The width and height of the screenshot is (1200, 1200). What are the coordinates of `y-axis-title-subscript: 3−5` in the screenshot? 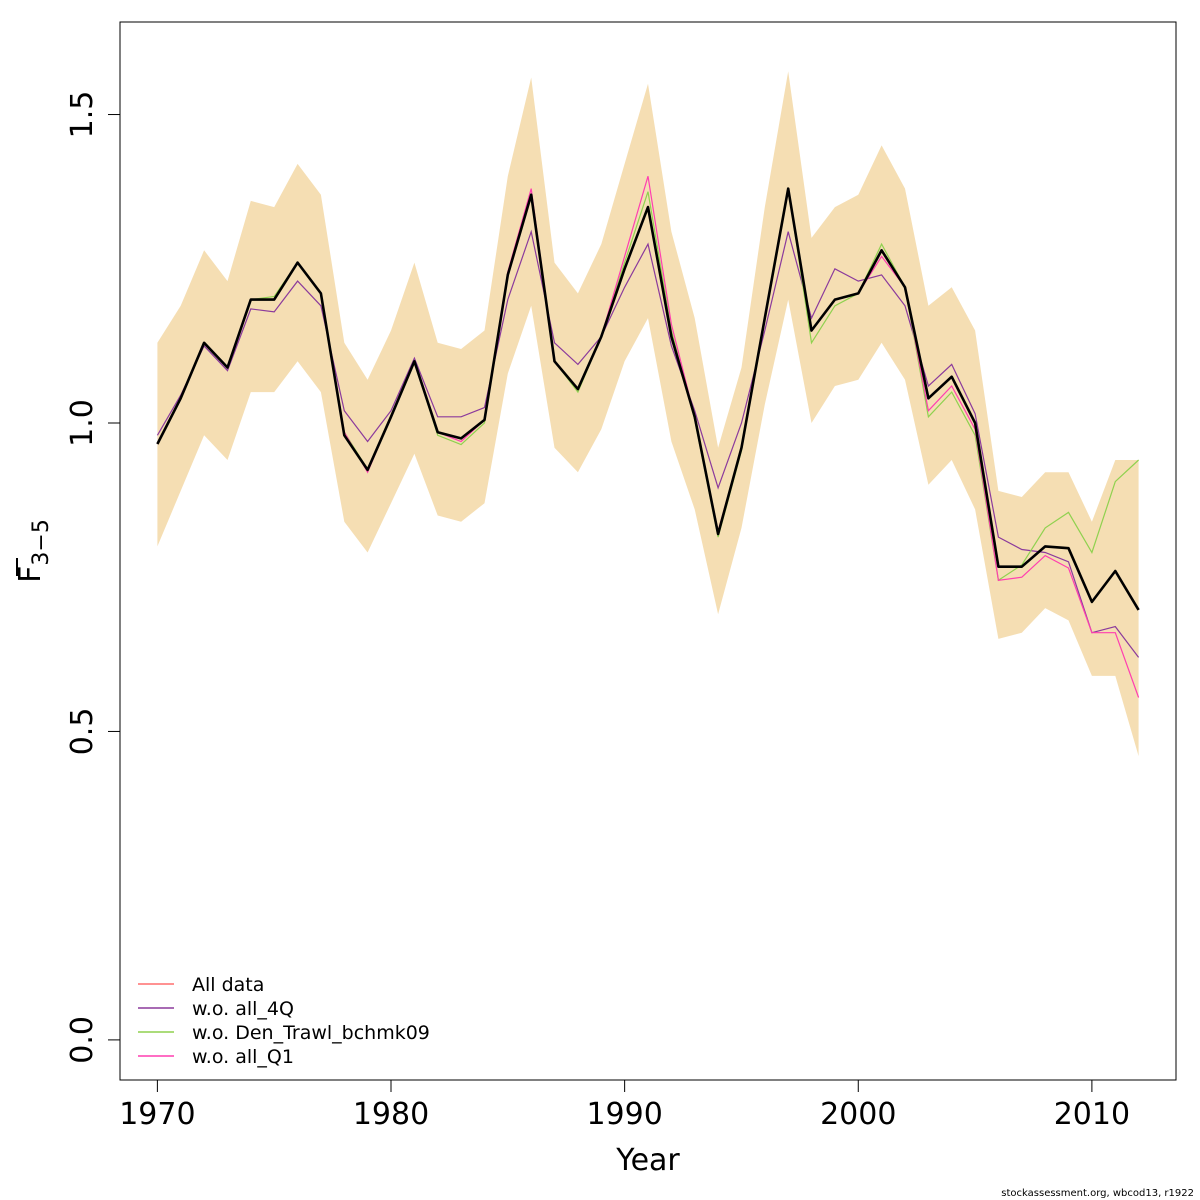 It's located at (41, 542).